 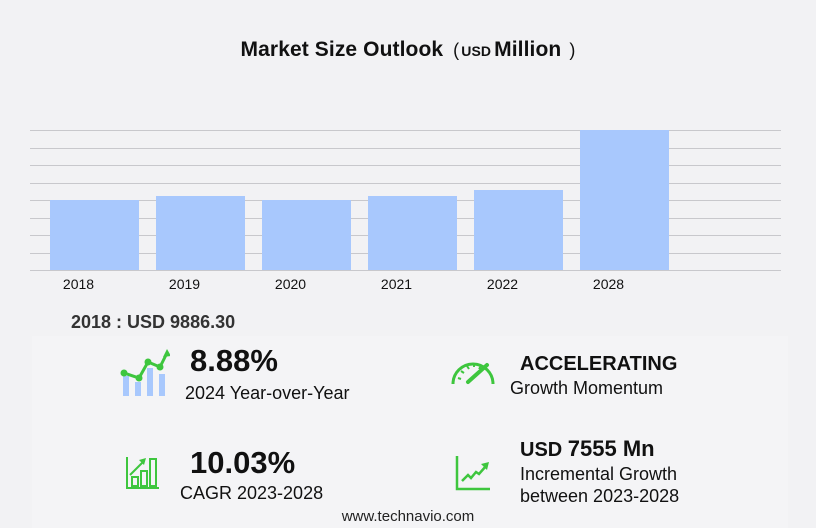 What do you see at coordinates (587, 388) in the screenshot?
I see `momentum-label: Growth Momentum` at bounding box center [587, 388].